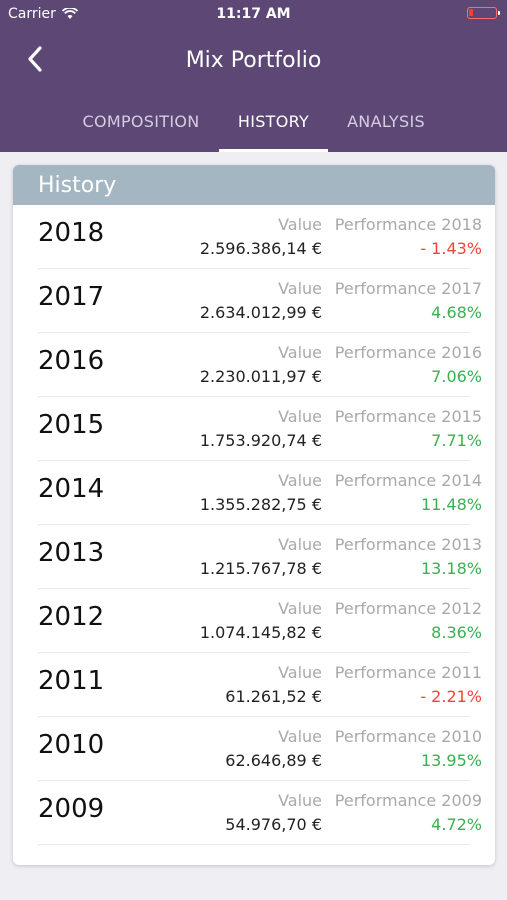  What do you see at coordinates (408, 224) in the screenshot?
I see `performance-label: Performance 2018` at bounding box center [408, 224].